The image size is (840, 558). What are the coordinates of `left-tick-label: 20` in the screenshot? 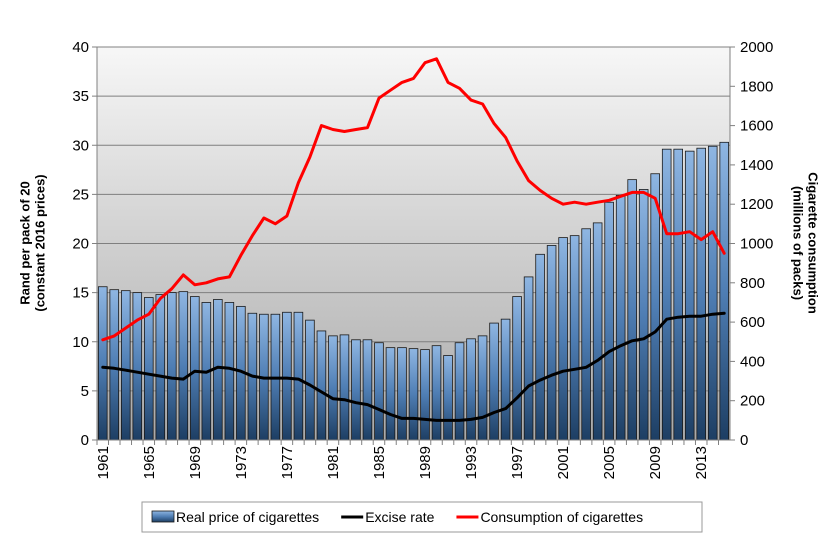 It's located at (80, 244).